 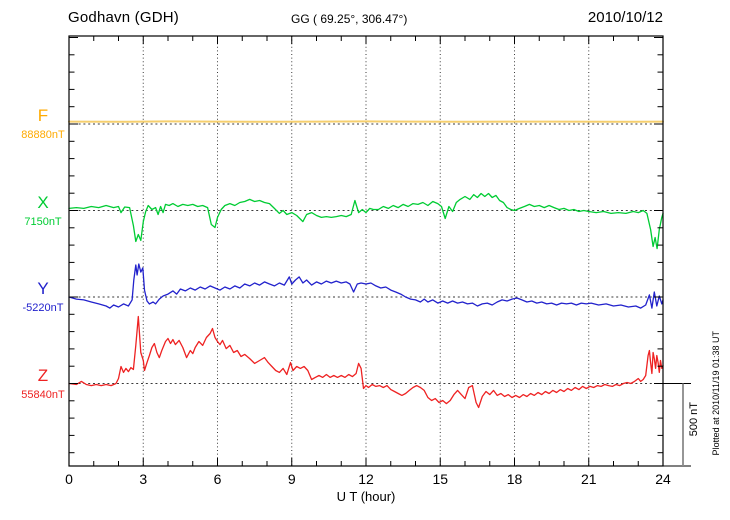 What do you see at coordinates (625, 17) in the screenshot?
I see `plot-date: 2010/10/12` at bounding box center [625, 17].